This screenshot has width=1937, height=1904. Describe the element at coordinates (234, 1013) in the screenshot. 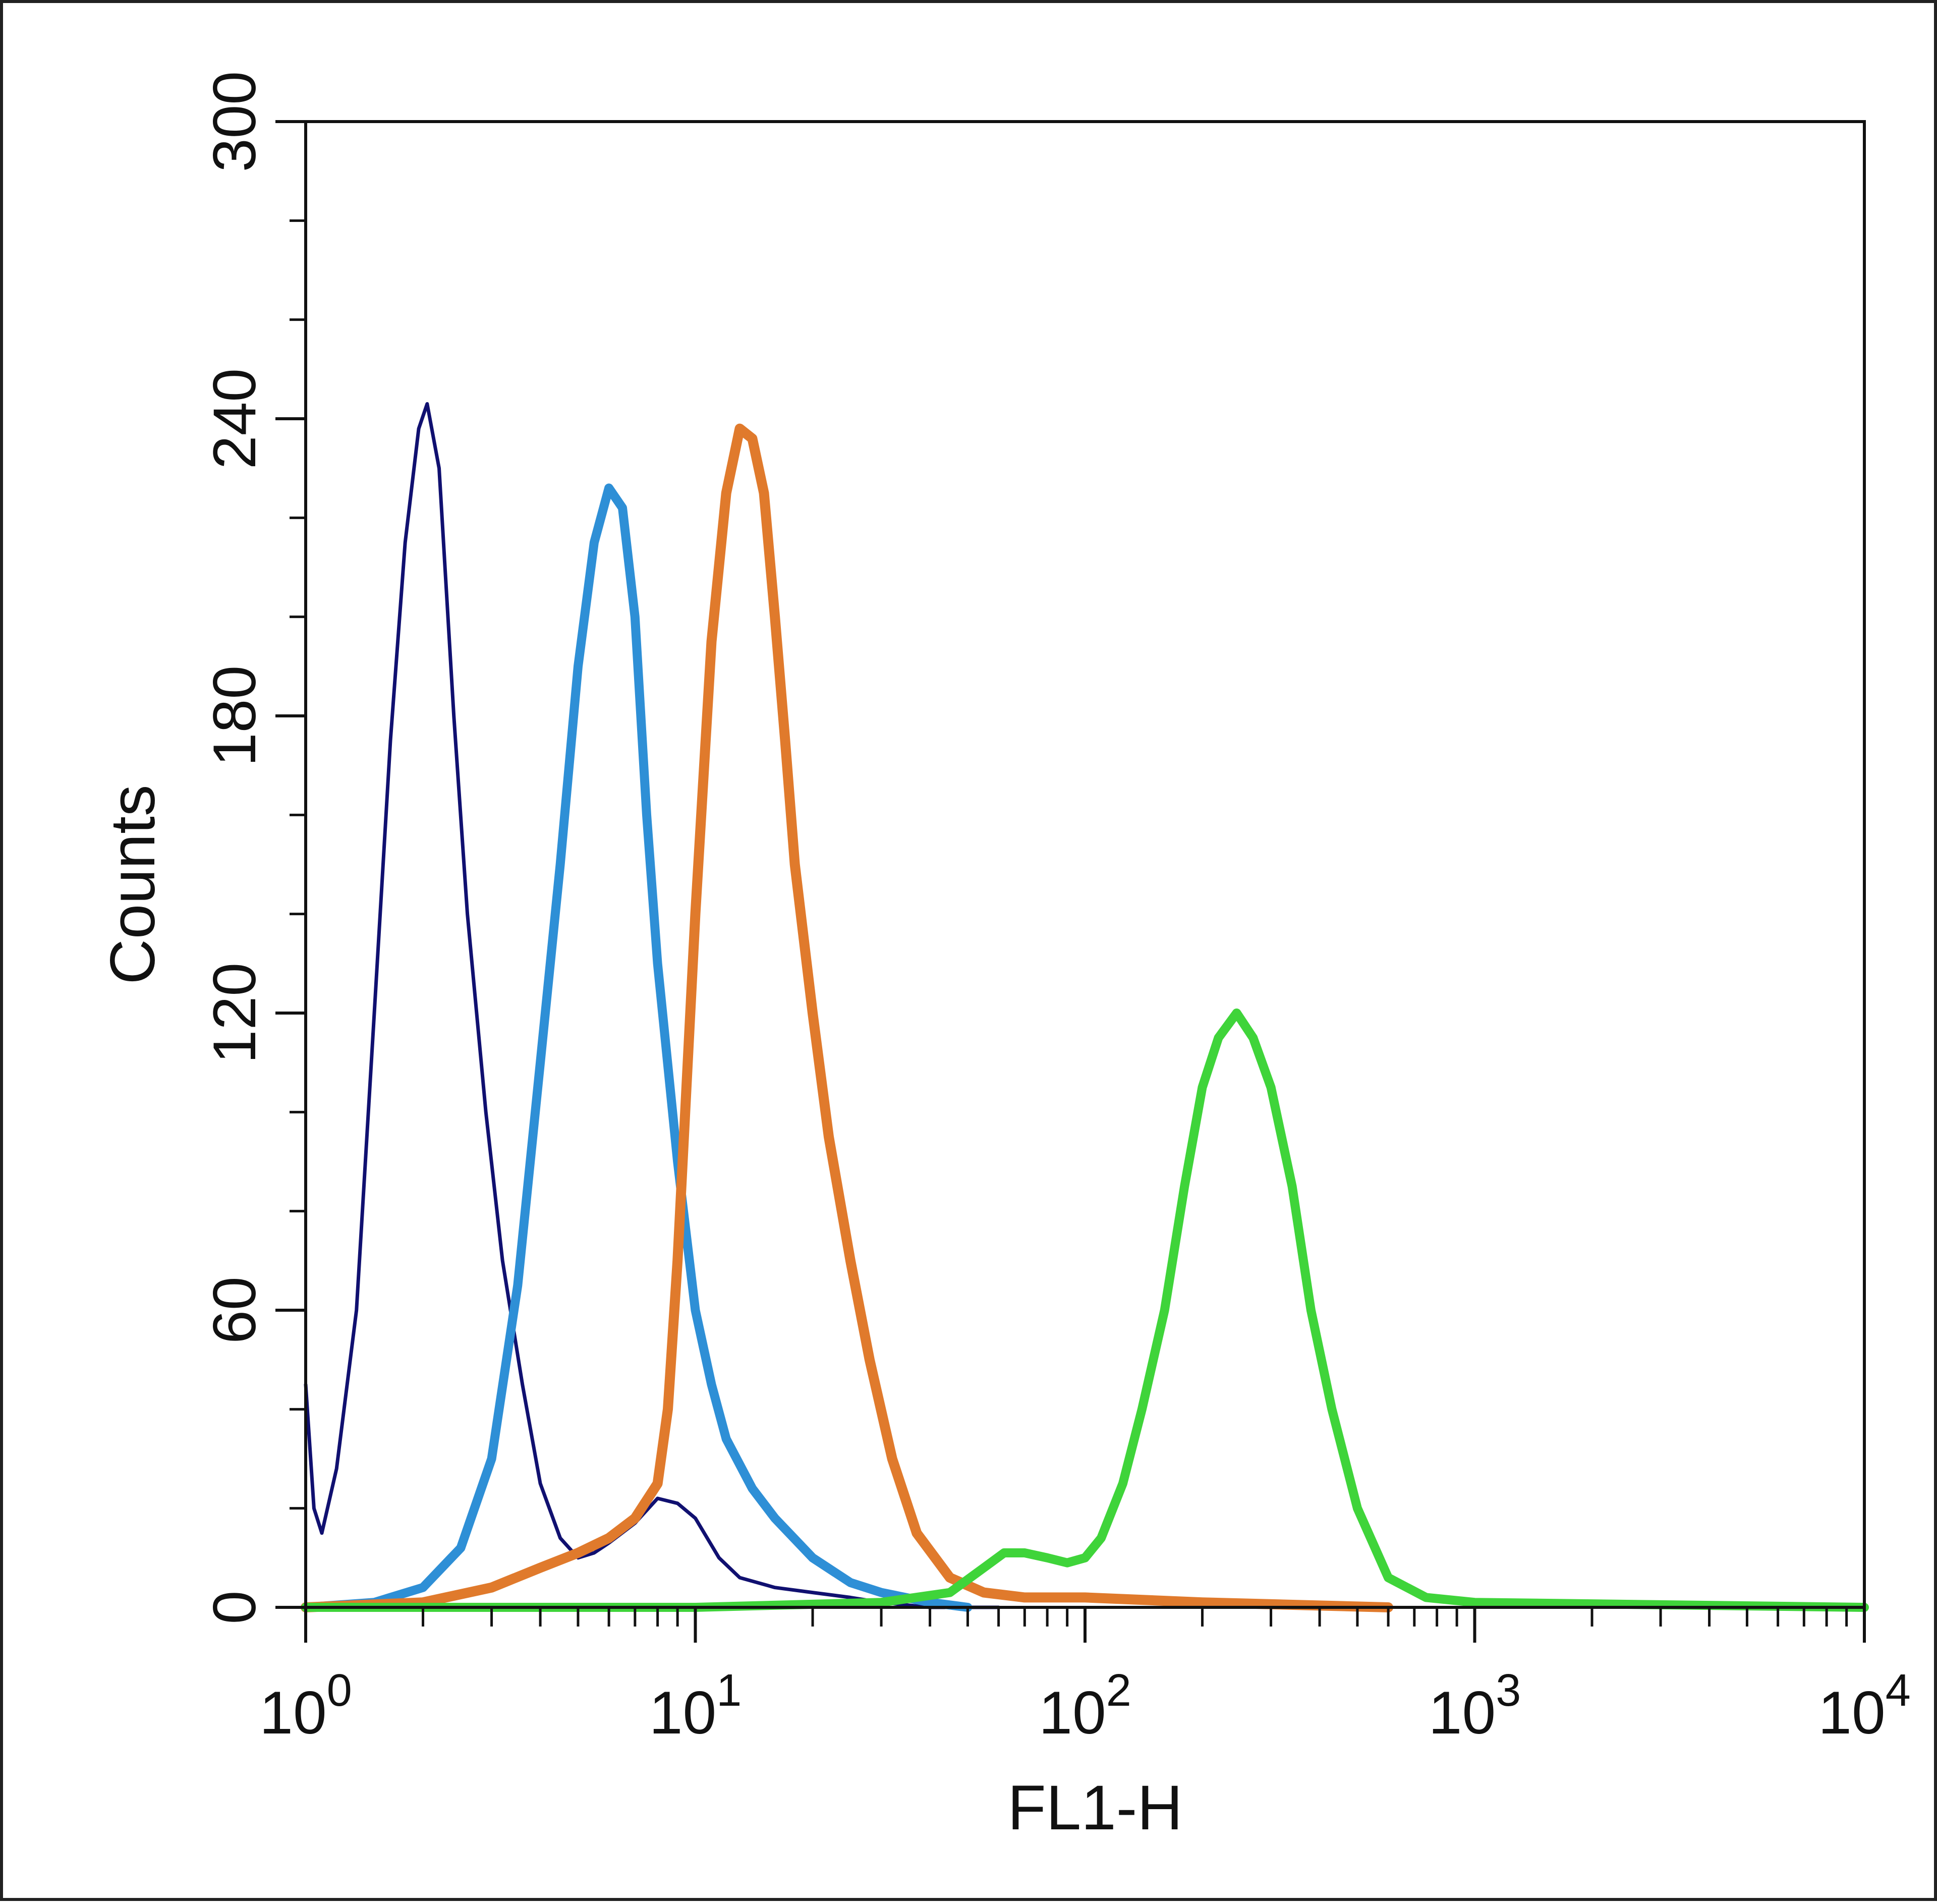

I see `y-tick-label: 120` at that location.